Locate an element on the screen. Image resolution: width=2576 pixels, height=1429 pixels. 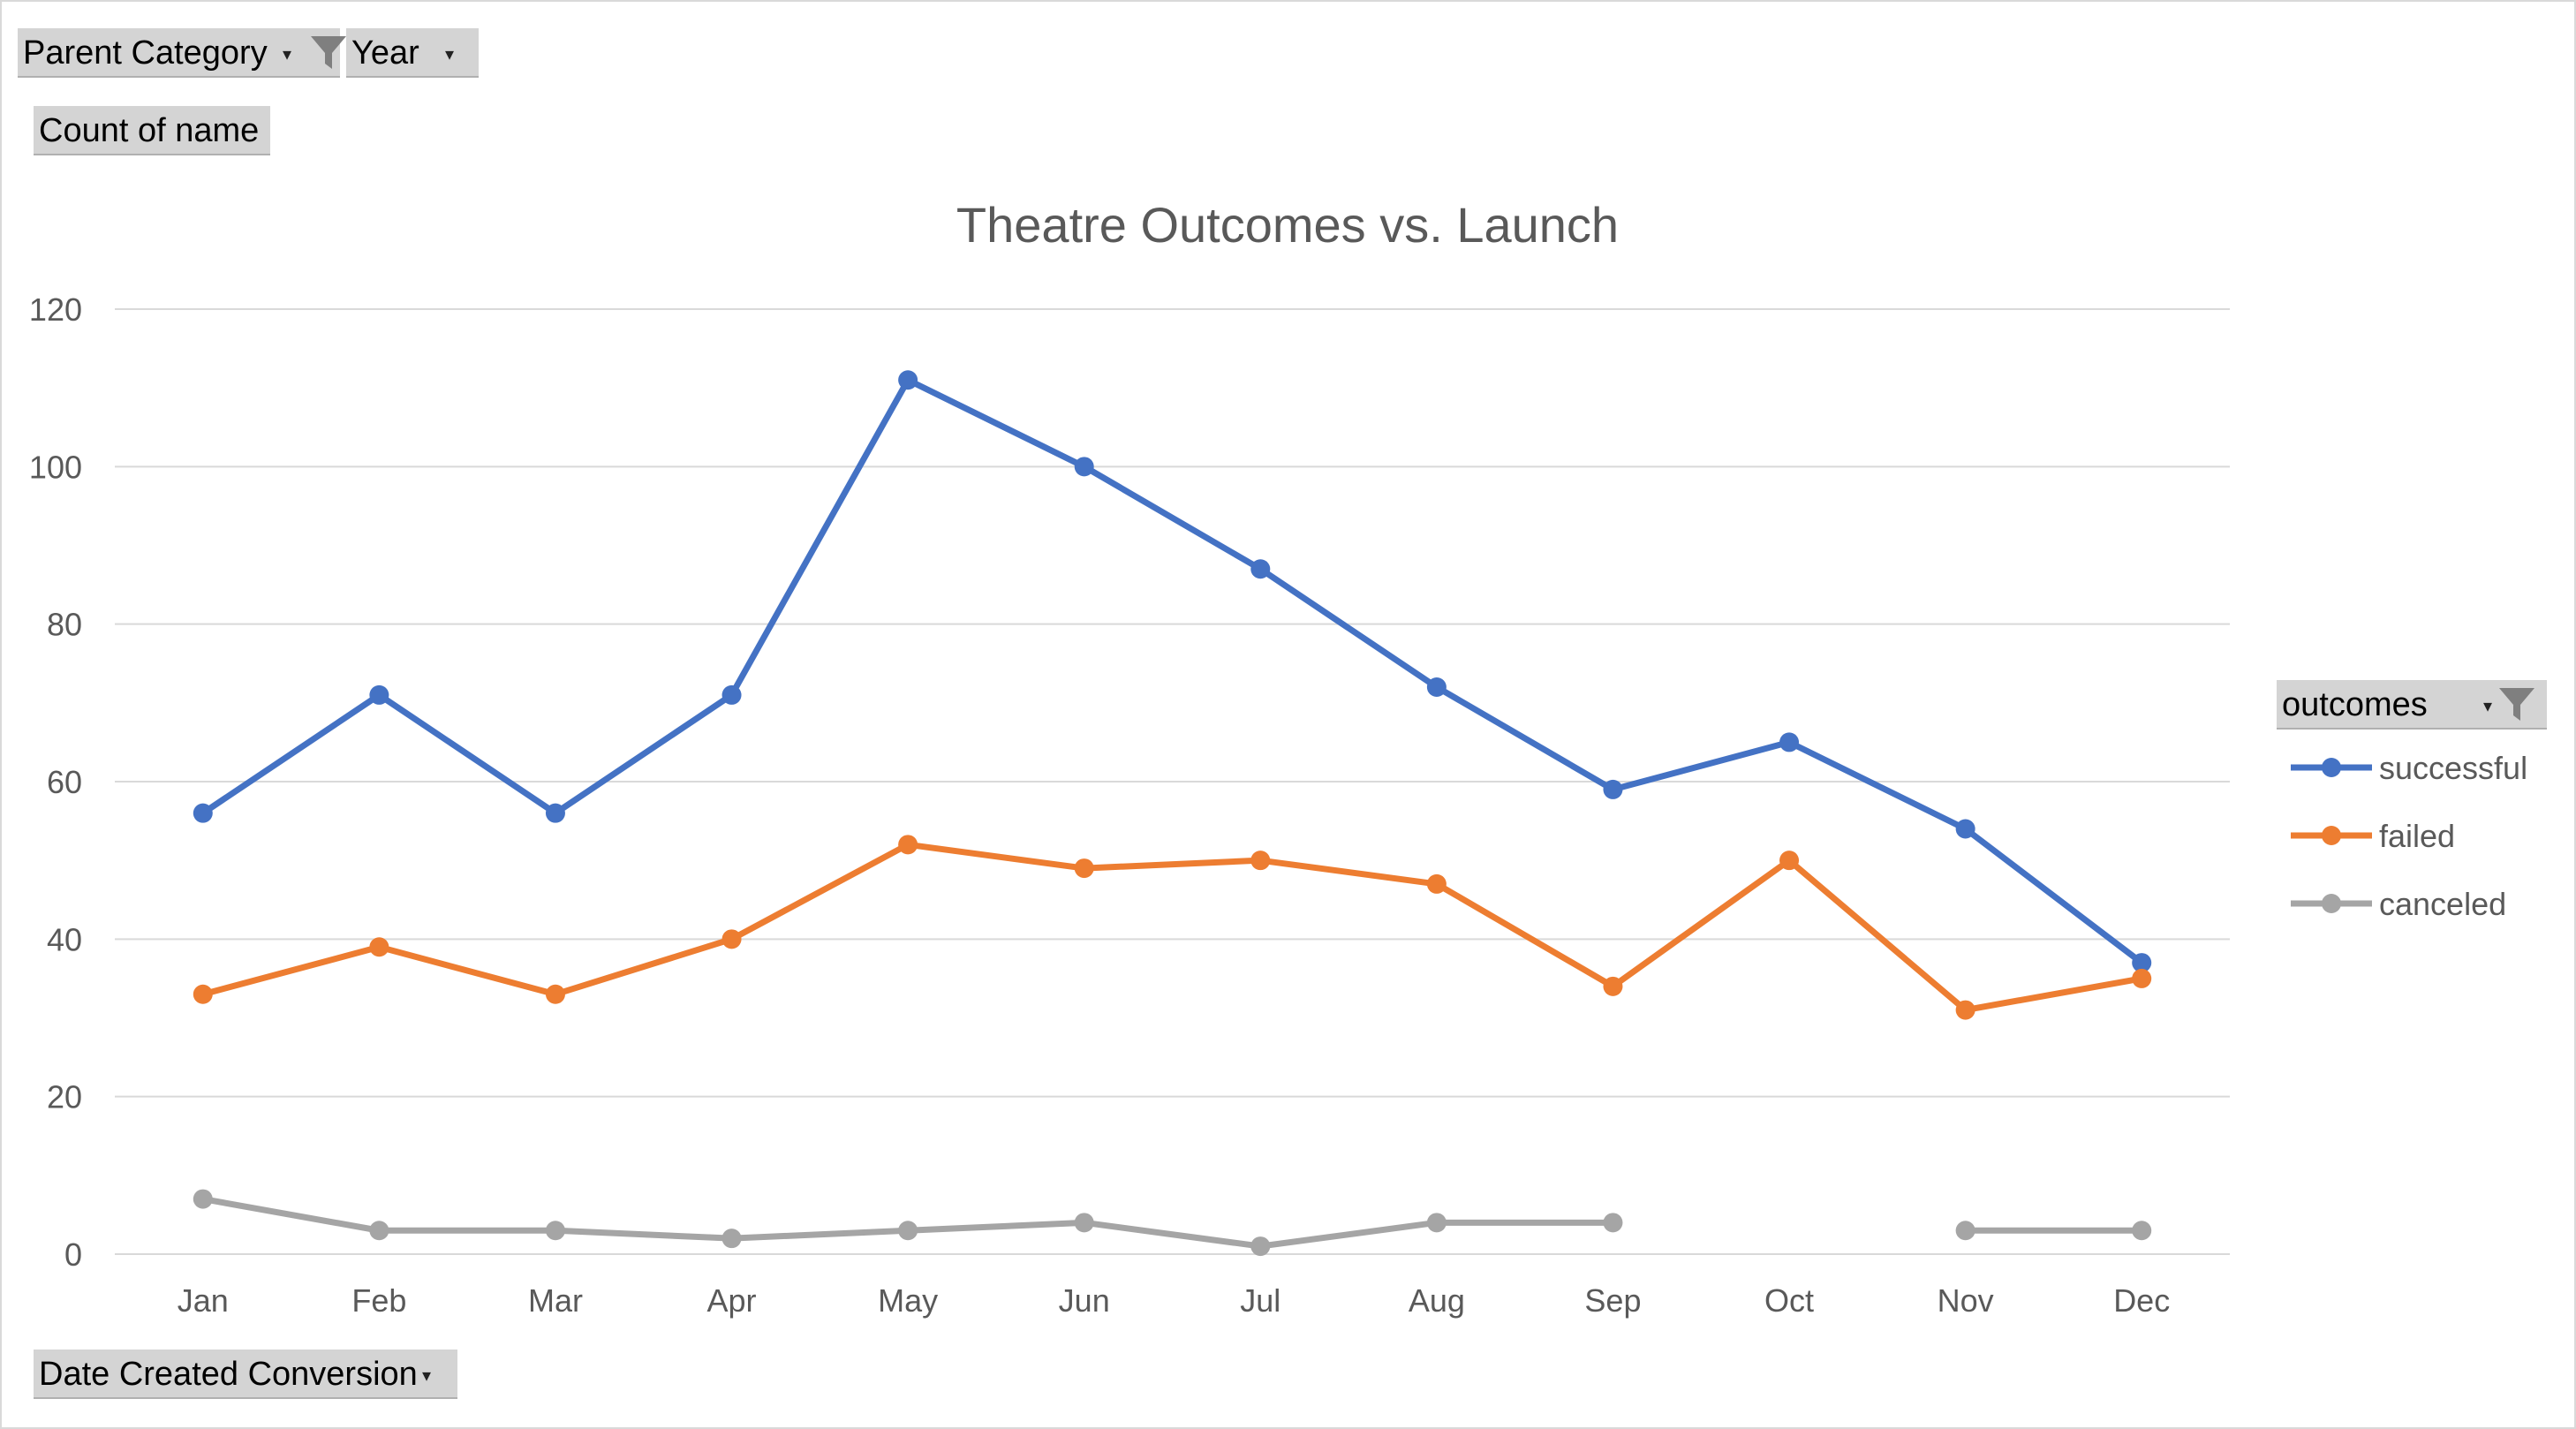
y-tick-label: 60 is located at coordinates (64, 782).